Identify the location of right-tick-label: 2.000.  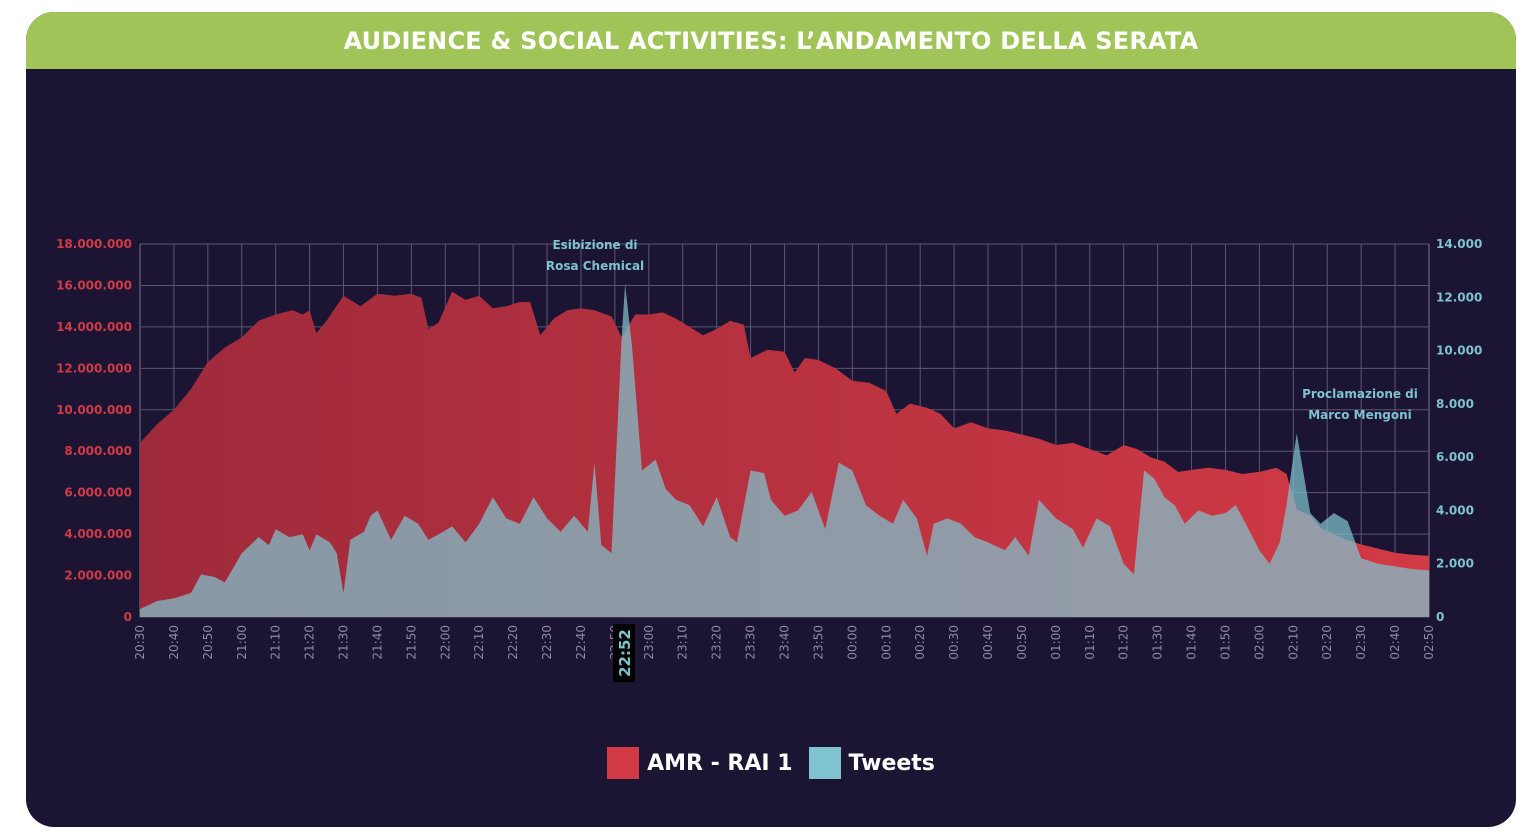
(1455, 564).